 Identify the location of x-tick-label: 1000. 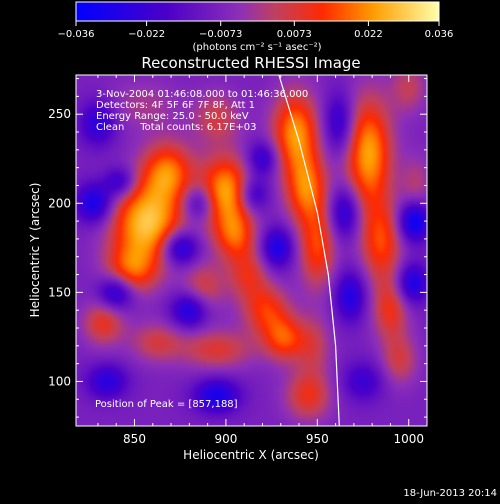
(408, 439).